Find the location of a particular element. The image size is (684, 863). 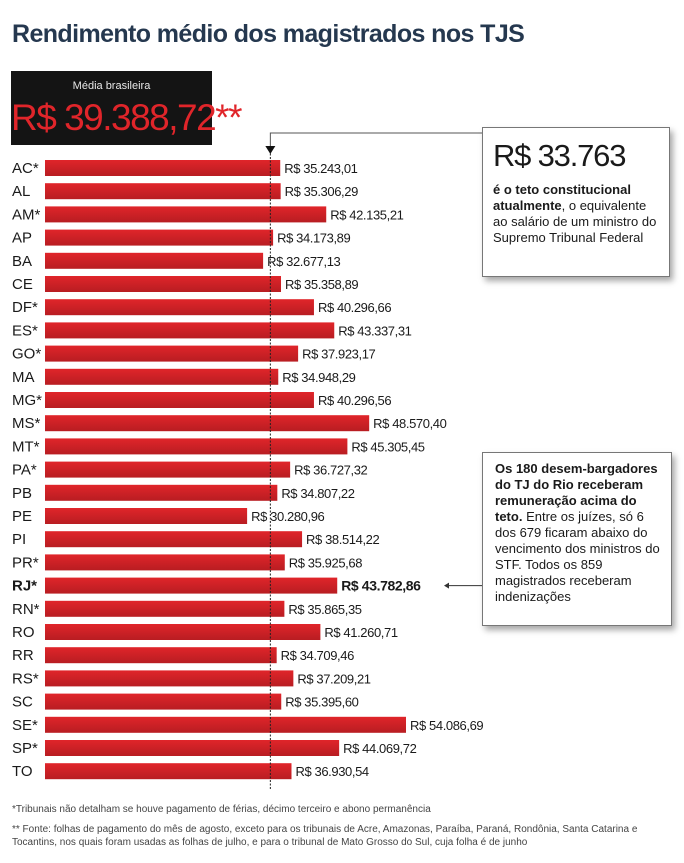

value-label: R$ 40.296,56 is located at coordinates (354, 400).